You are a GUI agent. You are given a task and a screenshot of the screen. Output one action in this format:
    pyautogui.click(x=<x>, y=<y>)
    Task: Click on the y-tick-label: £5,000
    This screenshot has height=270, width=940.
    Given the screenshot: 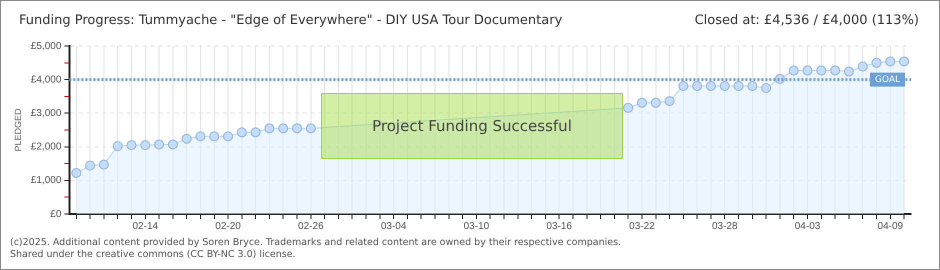 What is the action you would take?
    pyautogui.click(x=46, y=46)
    